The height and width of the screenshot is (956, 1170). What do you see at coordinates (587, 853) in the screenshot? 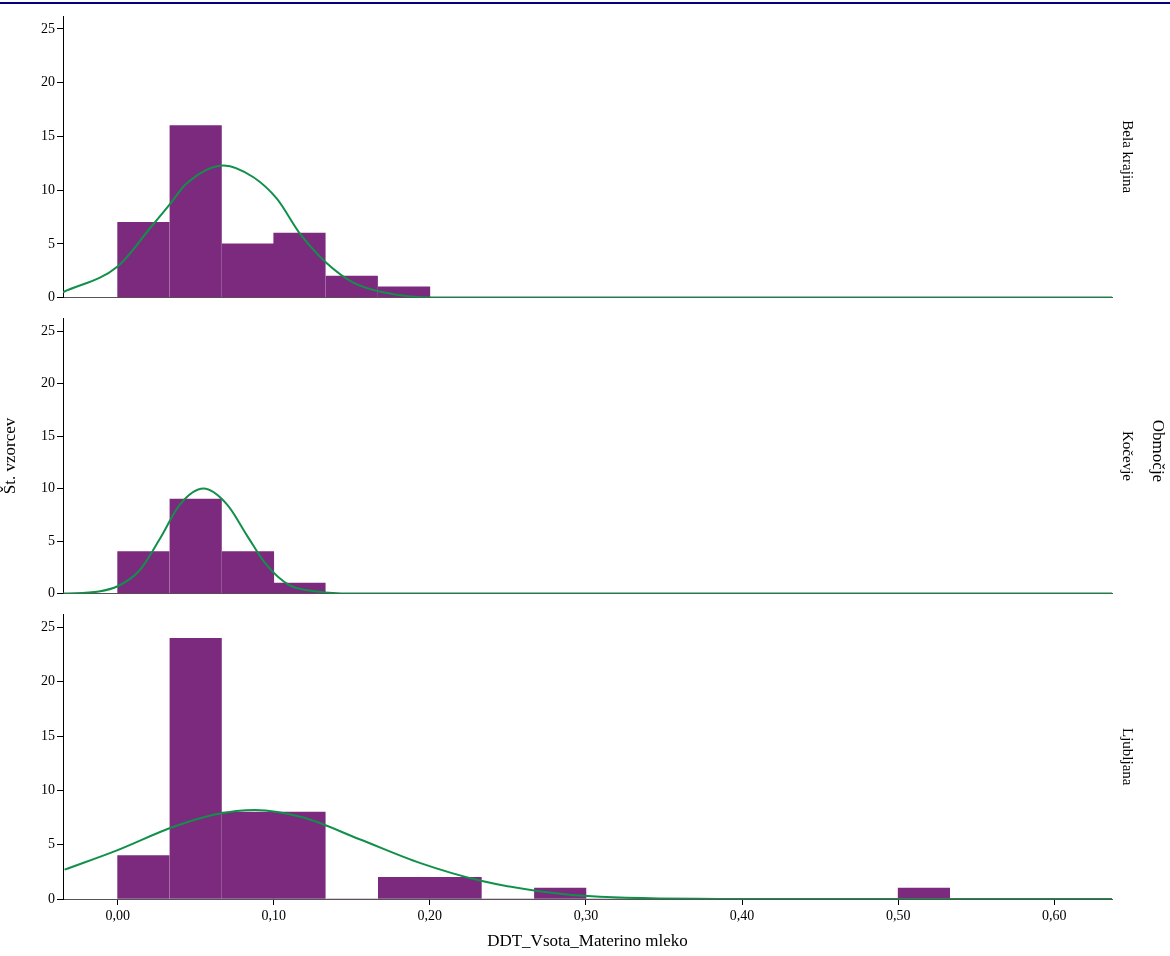
I see `line-series` at bounding box center [587, 853].